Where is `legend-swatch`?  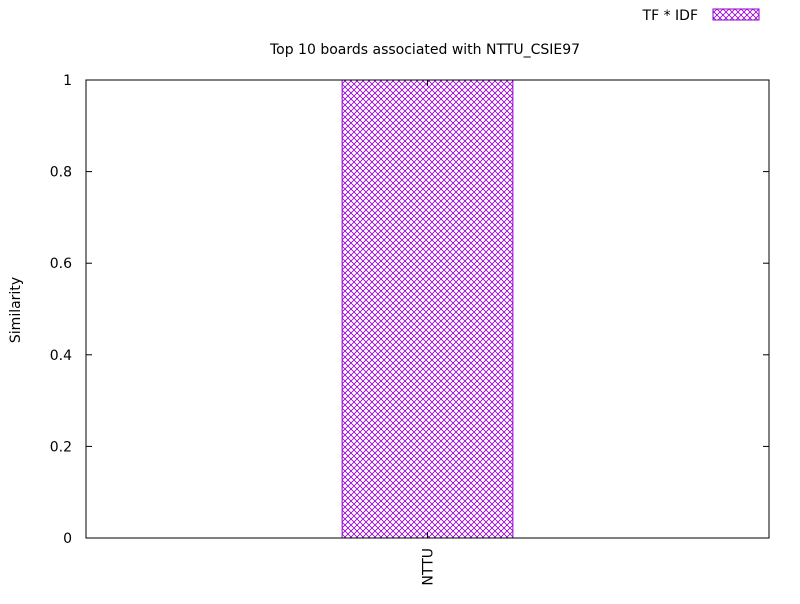 legend-swatch is located at coordinates (736, 14).